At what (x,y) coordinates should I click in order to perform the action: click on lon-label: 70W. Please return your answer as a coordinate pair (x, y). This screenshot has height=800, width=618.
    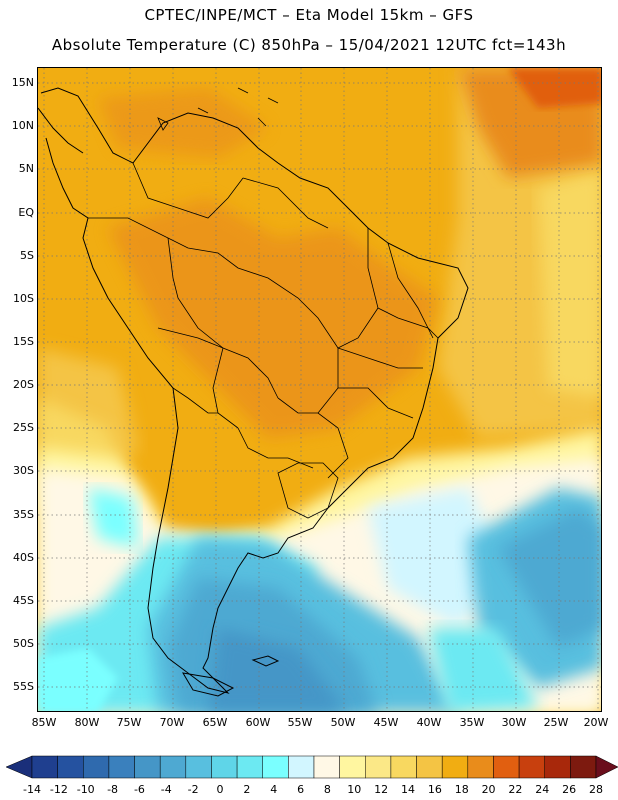
    Looking at the image, I should click on (172, 722).